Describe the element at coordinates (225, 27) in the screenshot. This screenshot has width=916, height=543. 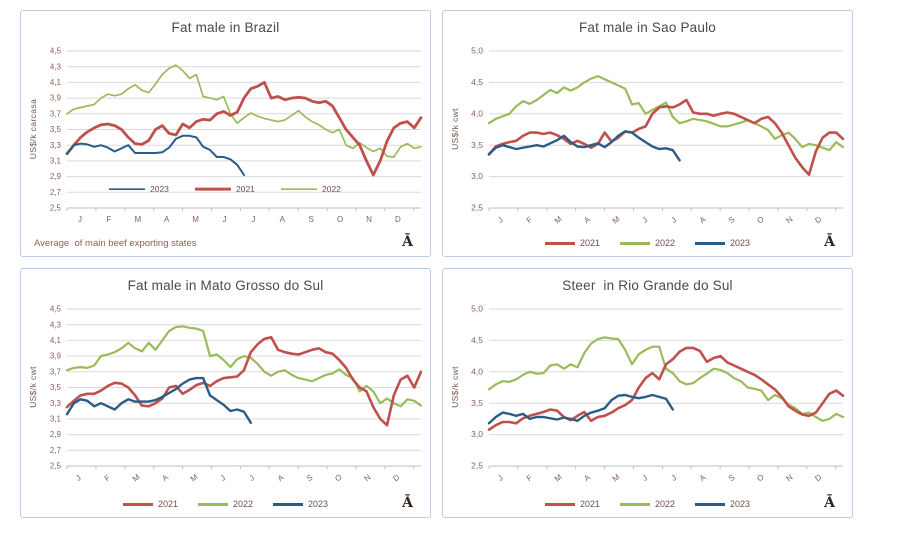
I see `chart-title-brazil: Fat male in Brazil` at that location.